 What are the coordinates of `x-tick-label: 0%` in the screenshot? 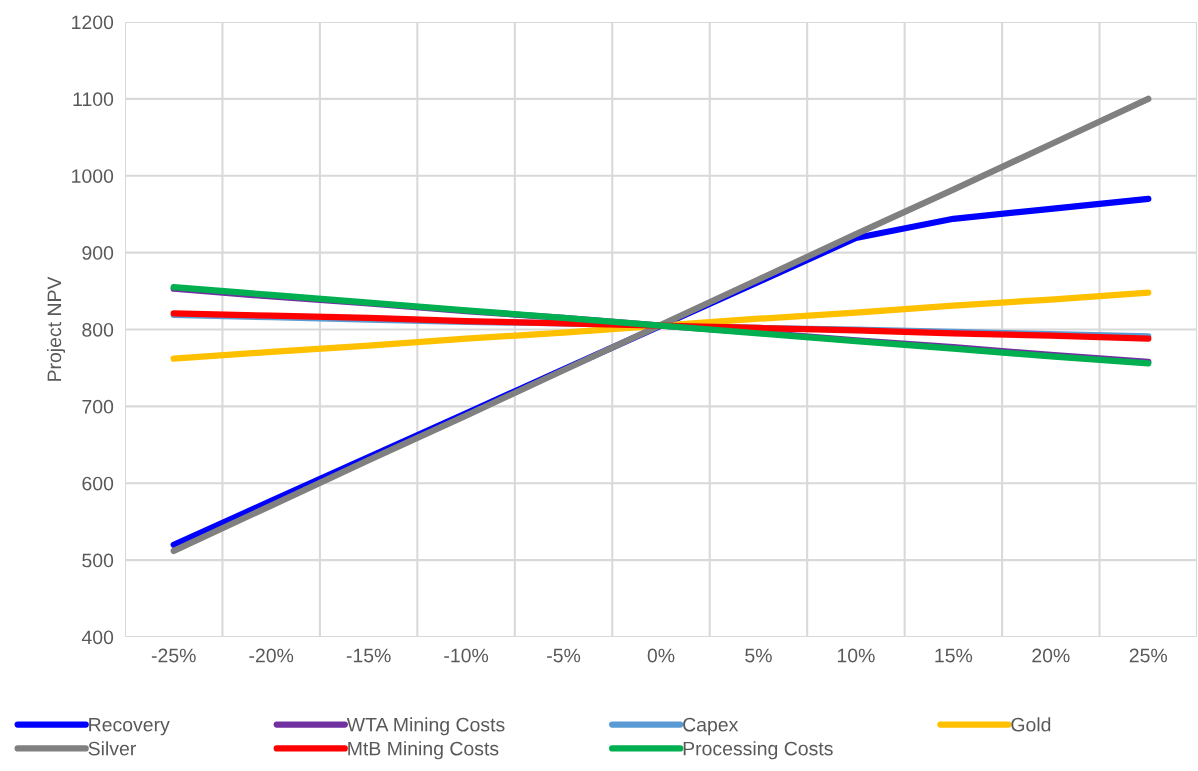 It's located at (661, 655).